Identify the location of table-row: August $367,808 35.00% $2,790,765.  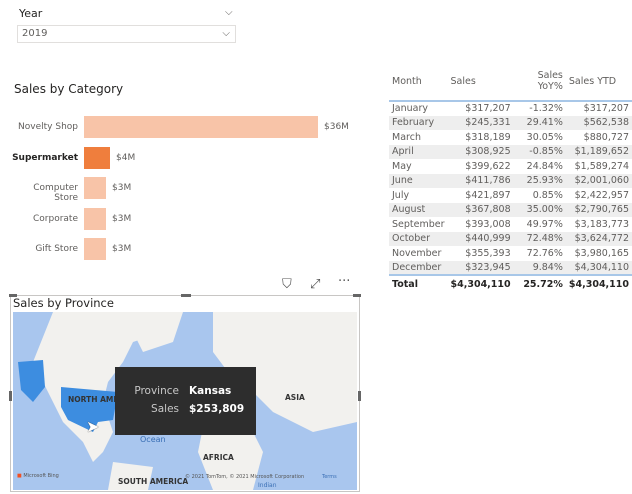
(510, 209).